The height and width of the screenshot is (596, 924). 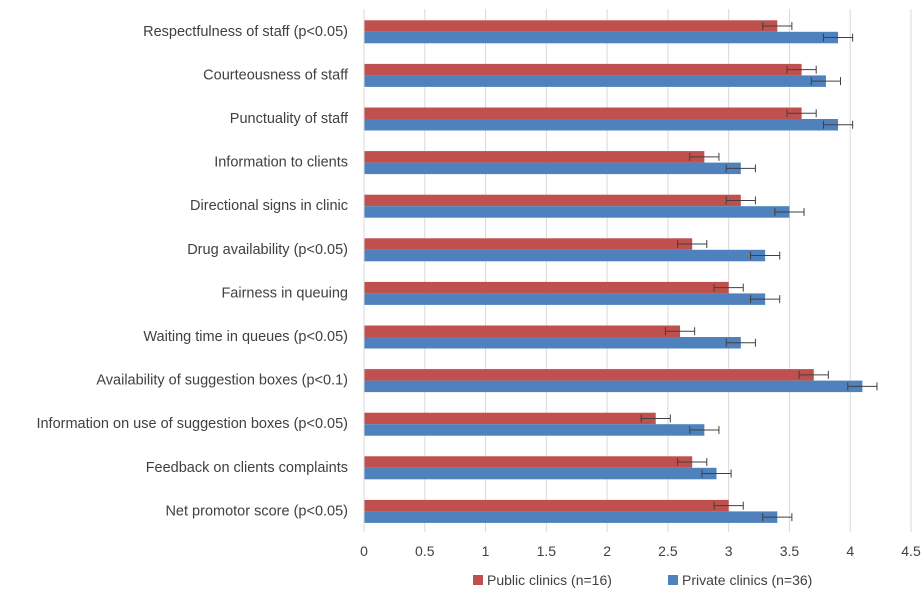 What do you see at coordinates (486, 551) in the screenshot?
I see `x-tick-label: 1` at bounding box center [486, 551].